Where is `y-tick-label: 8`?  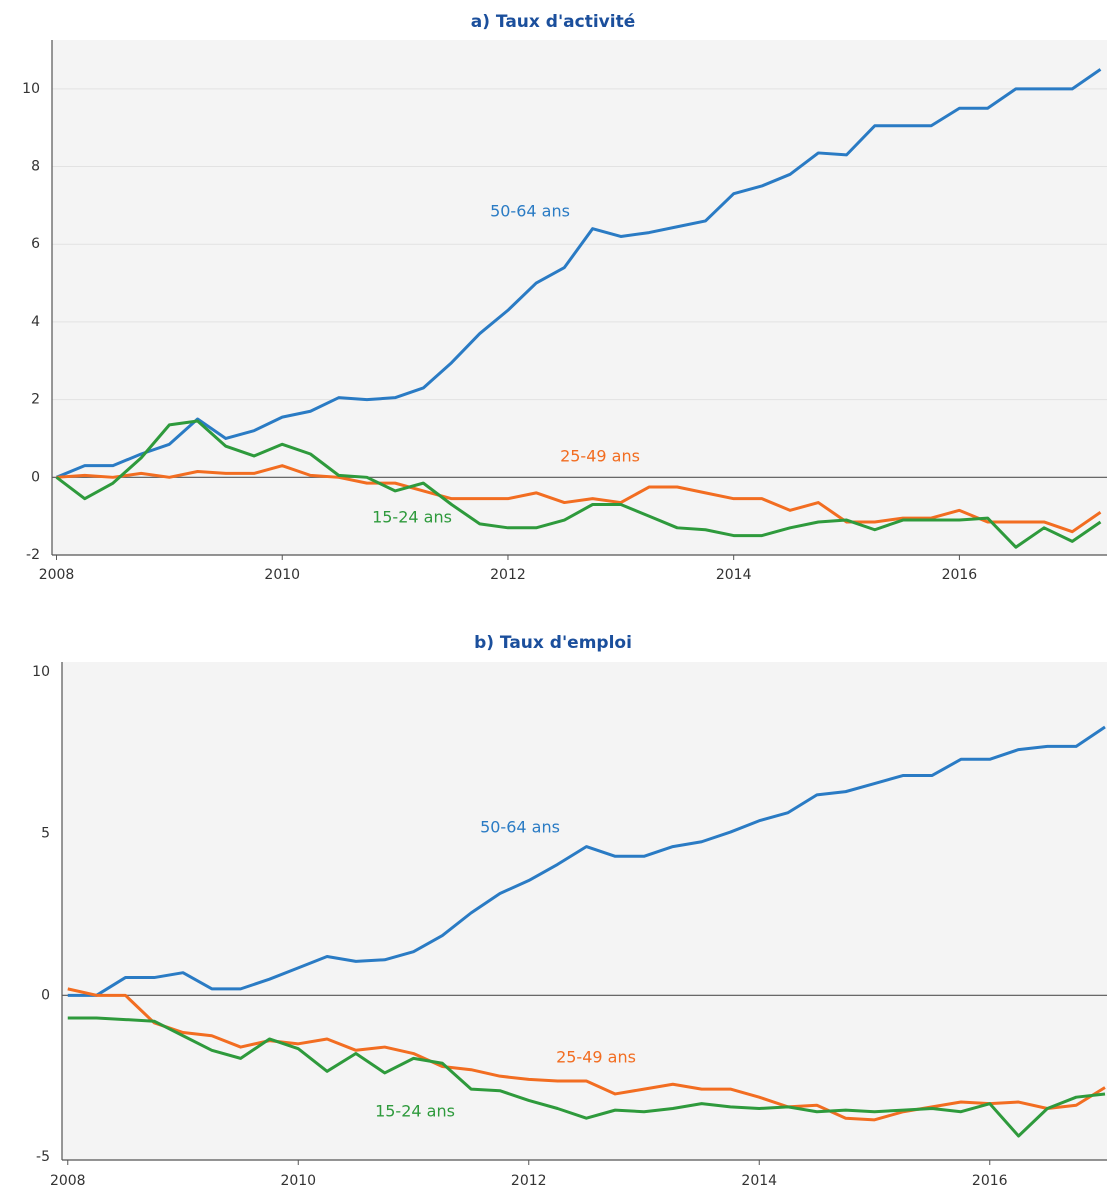
y-tick-label: 8 is located at coordinates (35, 167).